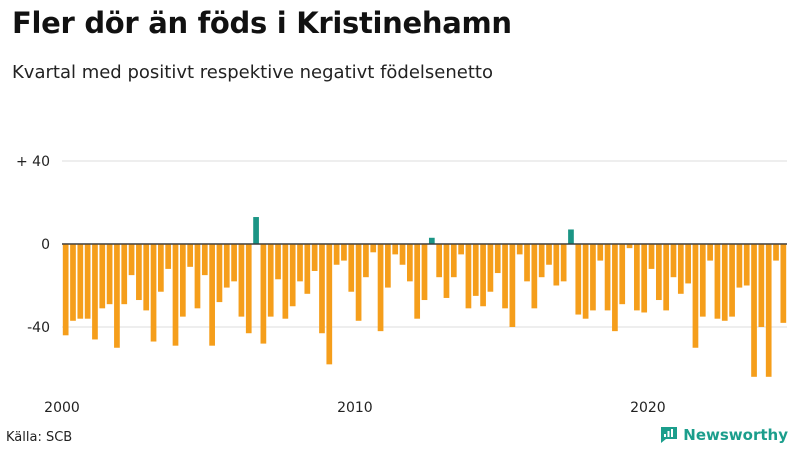 This screenshot has height=450, width=800. What do you see at coordinates (45, 245) in the screenshot?
I see `y-tick-label: 0` at bounding box center [45, 245].